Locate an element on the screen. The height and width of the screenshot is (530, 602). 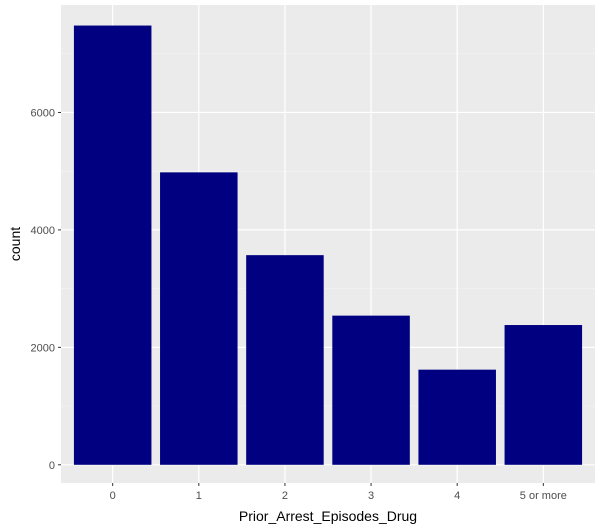
x-tick-label: 1 is located at coordinates (199, 496).